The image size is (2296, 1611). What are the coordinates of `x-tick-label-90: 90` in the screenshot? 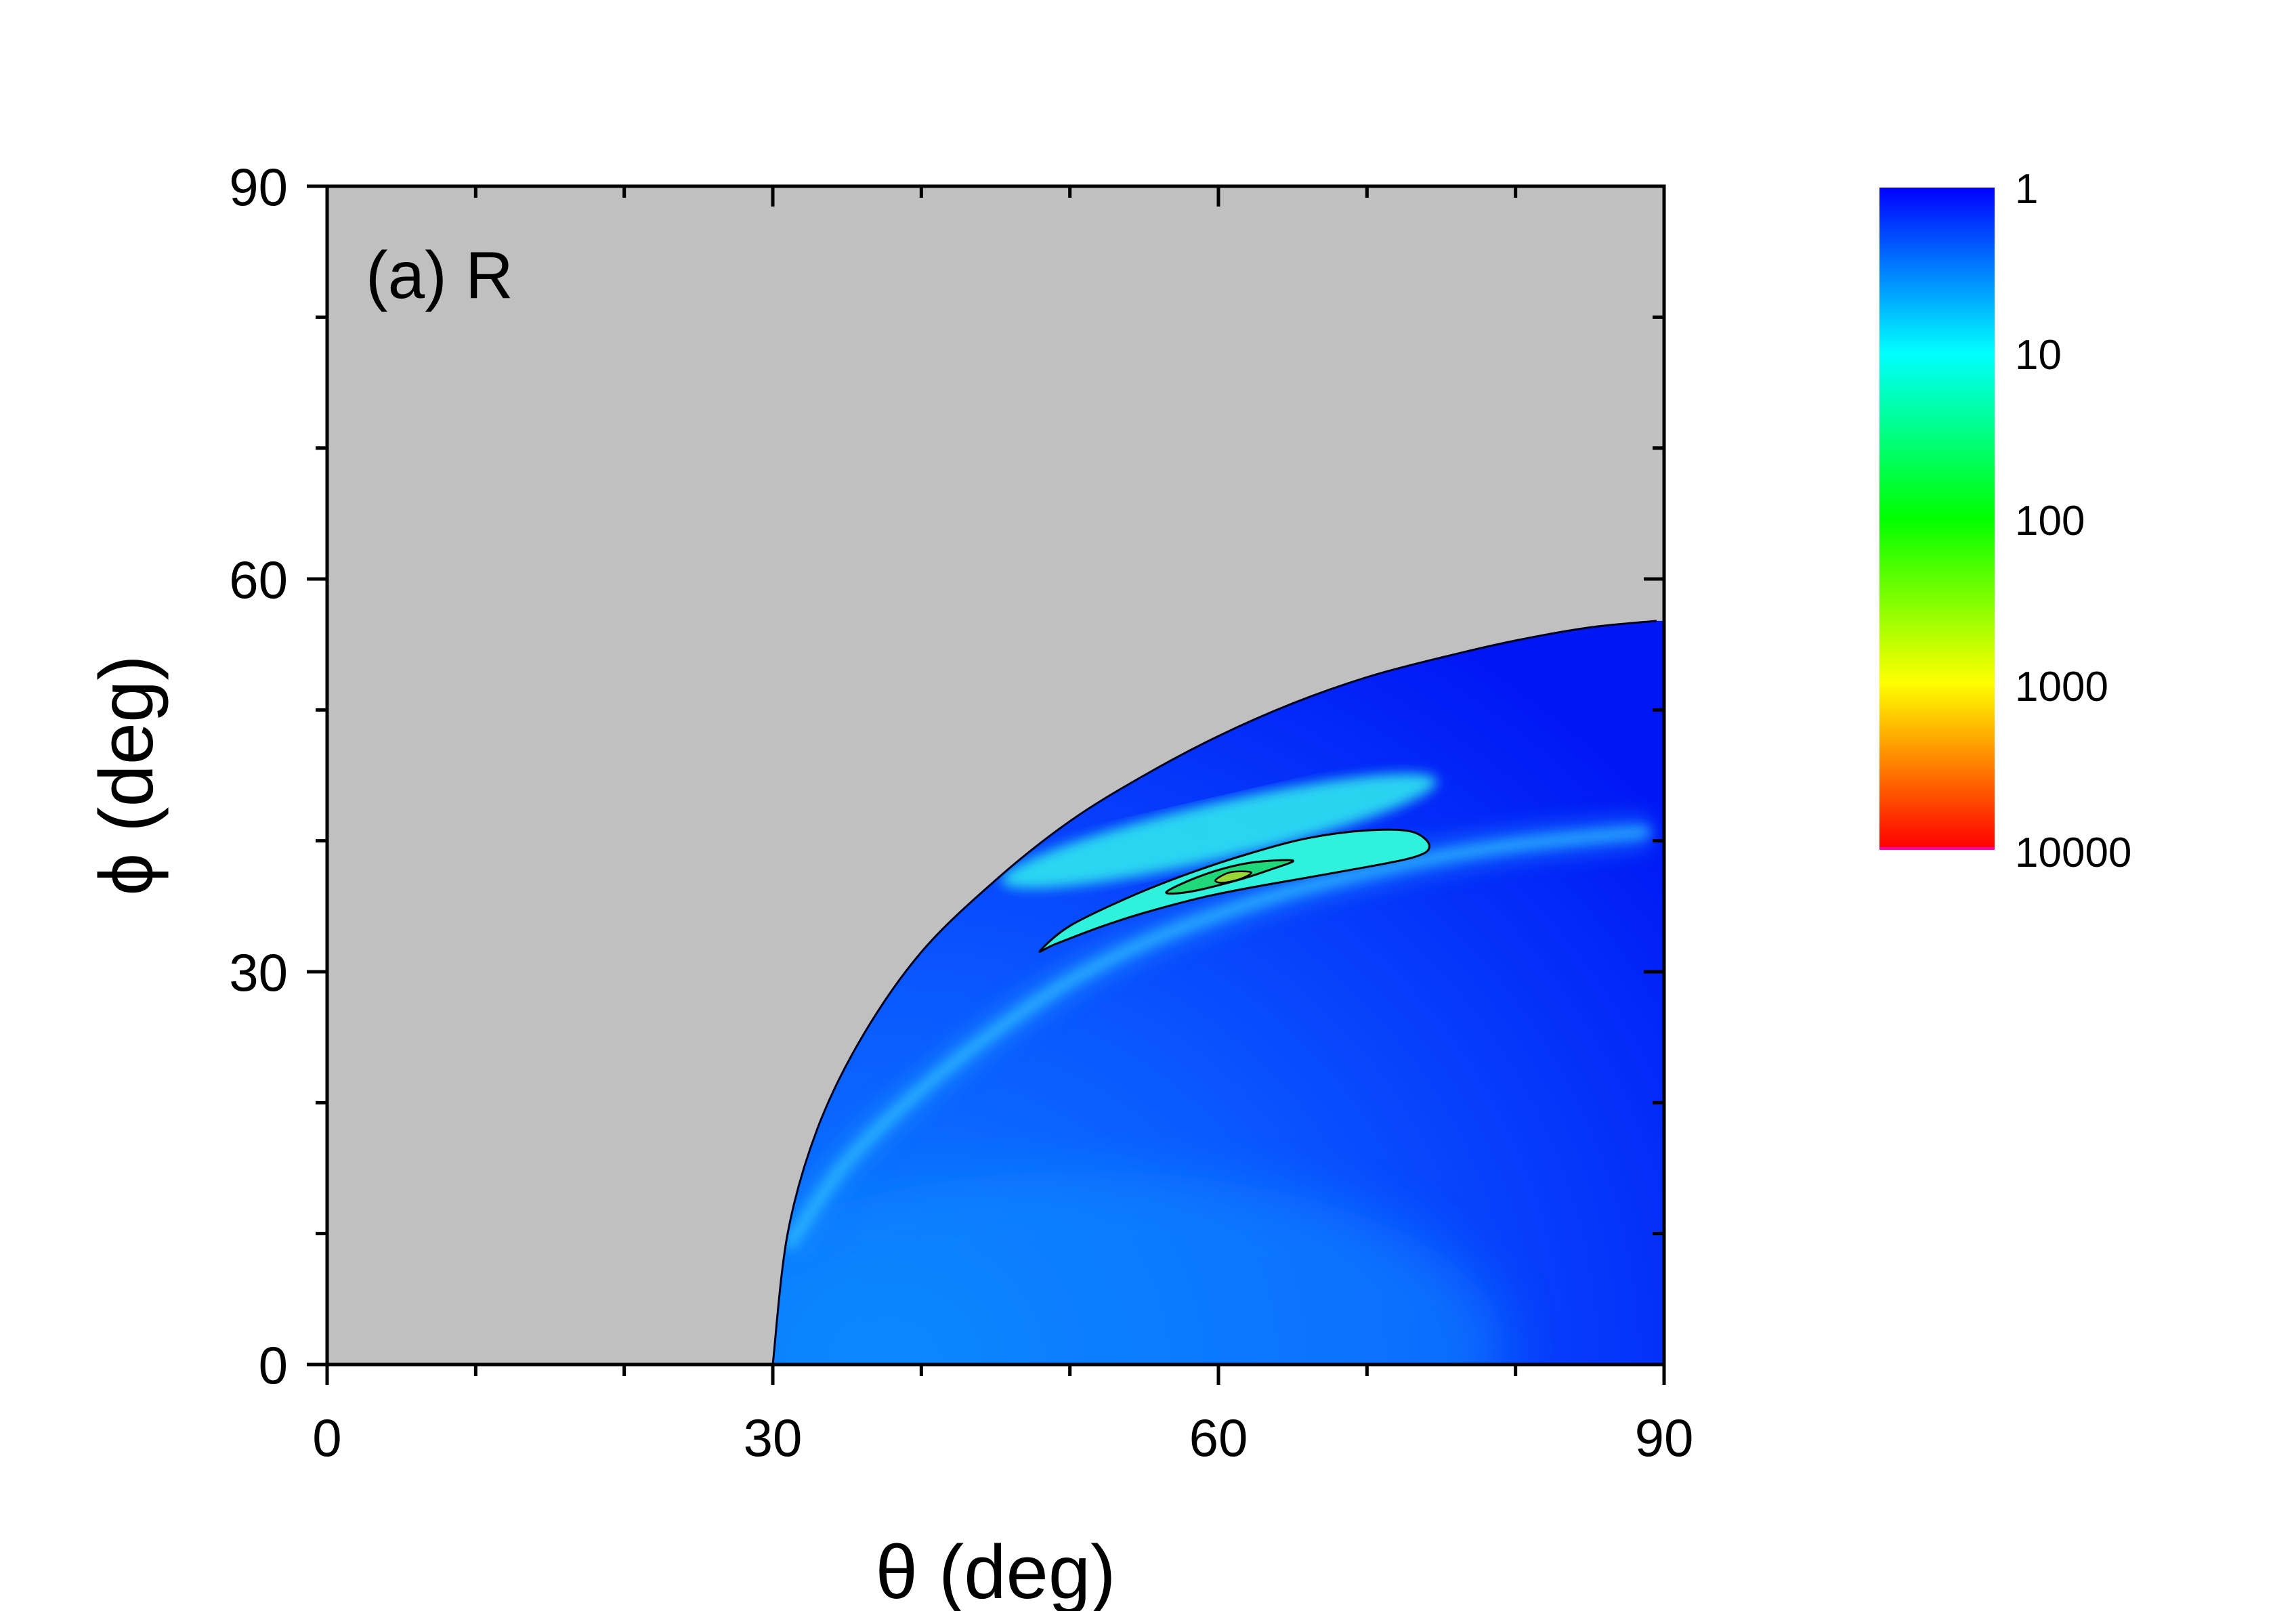 It's located at (1665, 1437).